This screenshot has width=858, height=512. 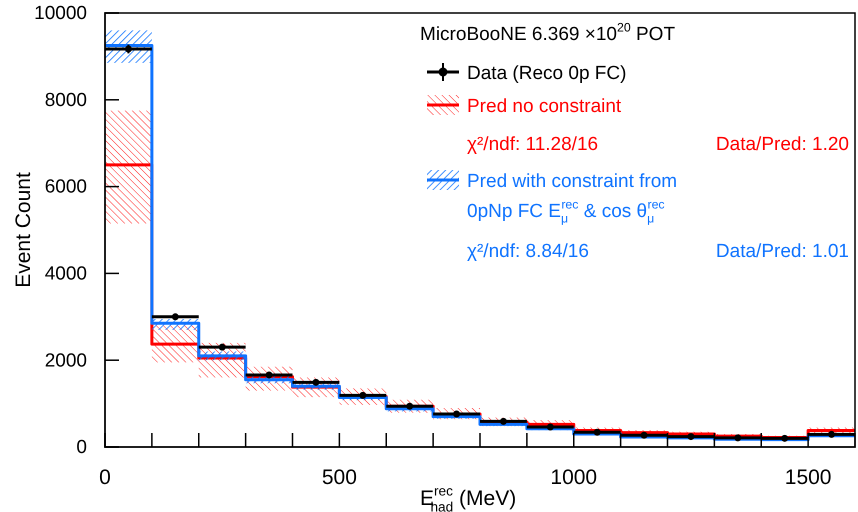 I want to click on y-tick-label: 8000, so click(x=65, y=100).